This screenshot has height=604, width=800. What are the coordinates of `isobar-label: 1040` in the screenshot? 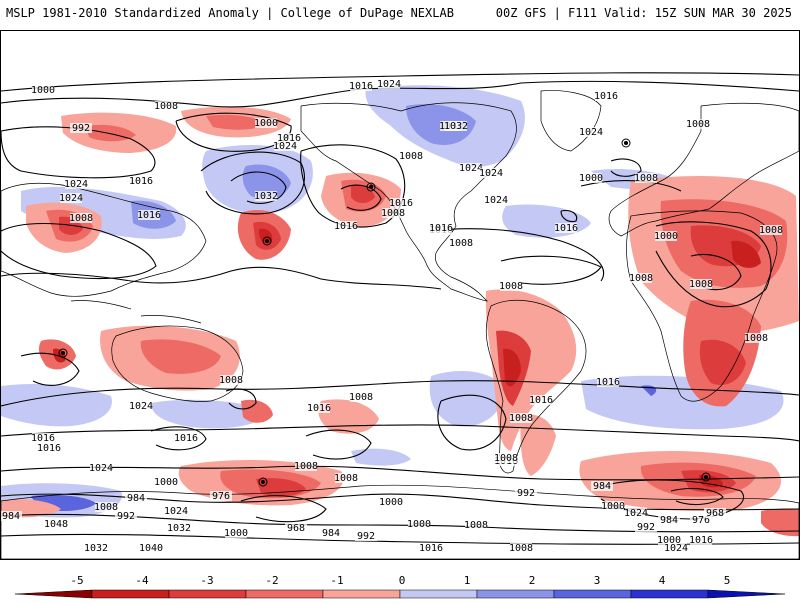 It's located at (151, 548).